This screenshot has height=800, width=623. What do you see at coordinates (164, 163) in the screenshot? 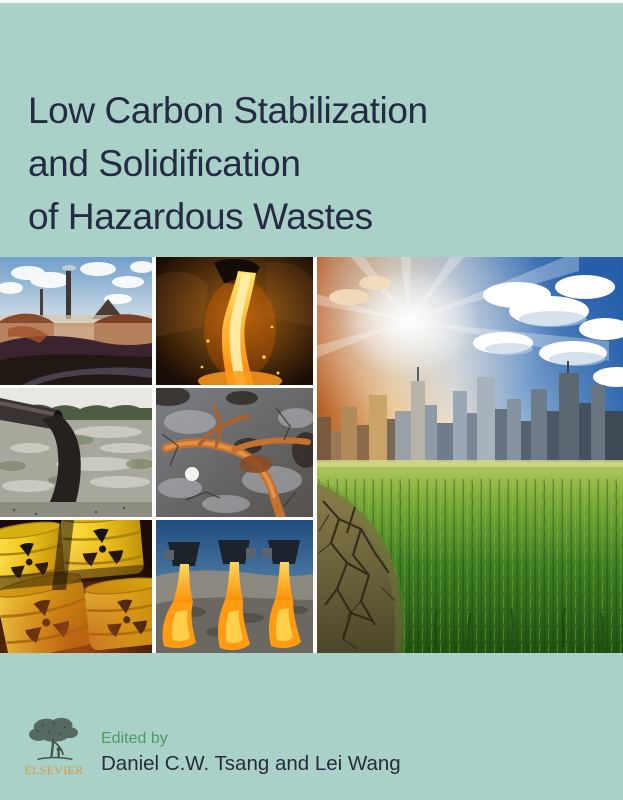
I see `title-line-2: and Solidification` at bounding box center [164, 163].